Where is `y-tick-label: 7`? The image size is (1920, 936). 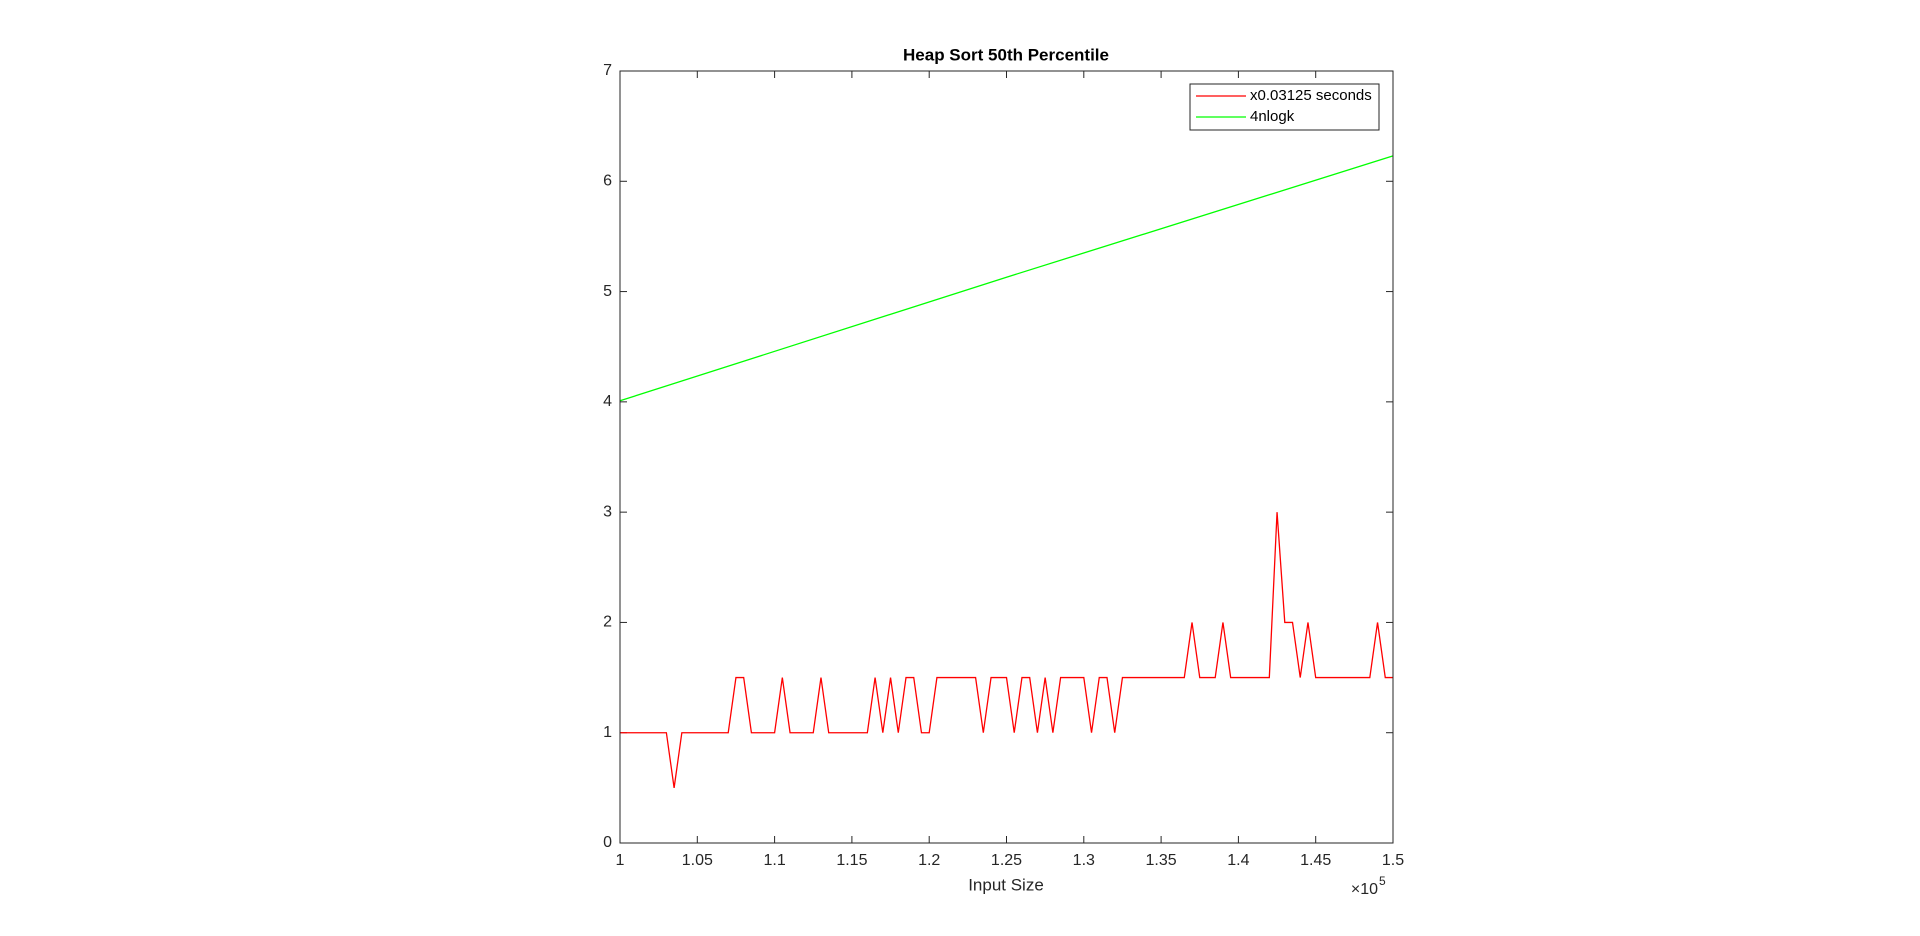
y-tick-label: 7 is located at coordinates (607, 70).